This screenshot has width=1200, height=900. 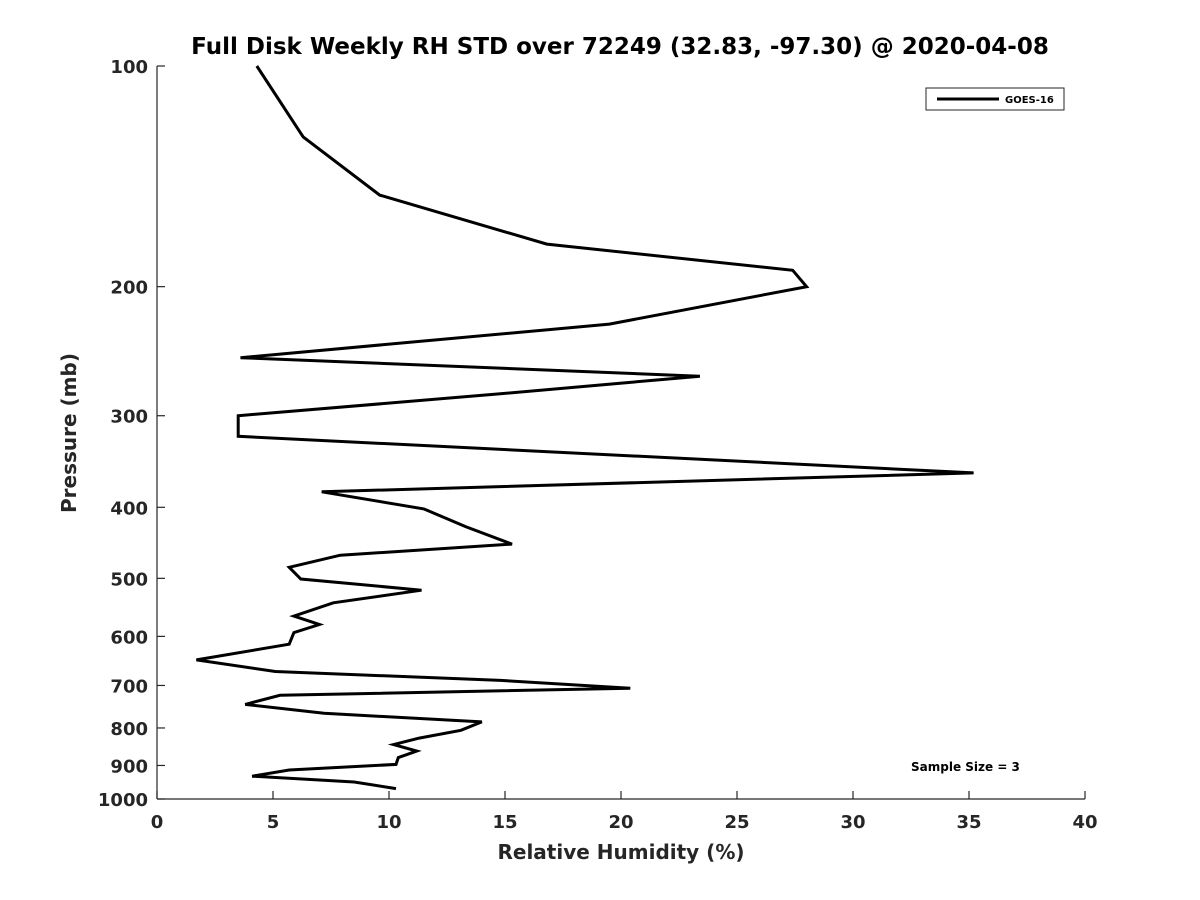 I want to click on x-tick-label: 40, so click(x=1084, y=822).